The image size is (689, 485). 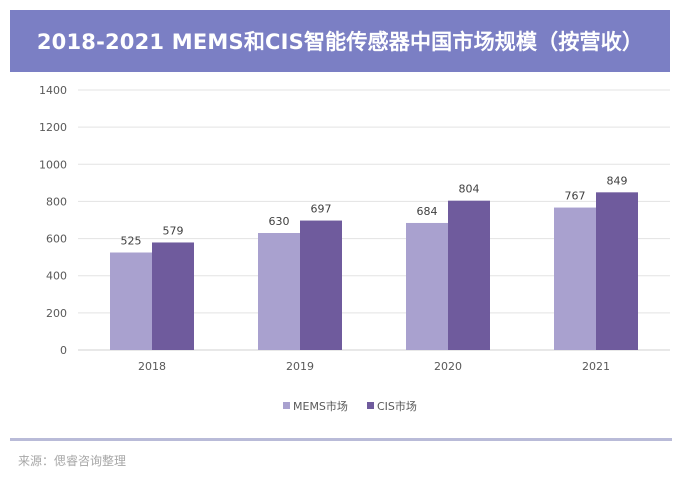 I want to click on title-bar: 2018-2021 MEMS和CIS智能传感器中国市场规模（按营收）, so click(x=340, y=41).